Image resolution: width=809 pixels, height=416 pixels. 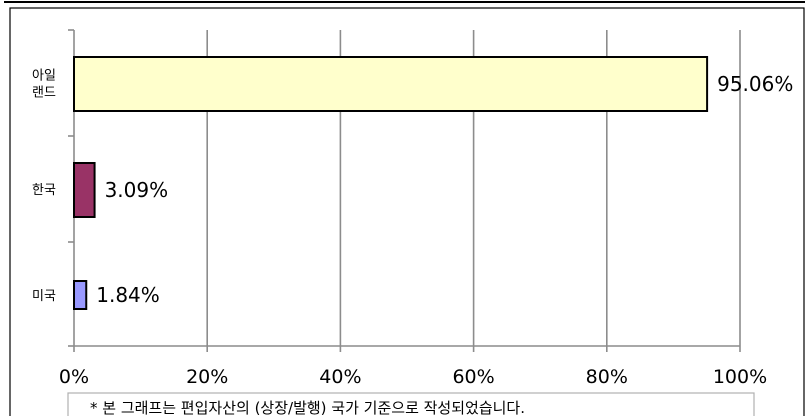 What do you see at coordinates (340, 377) in the screenshot?
I see `x-tick-label: 40%` at bounding box center [340, 377].